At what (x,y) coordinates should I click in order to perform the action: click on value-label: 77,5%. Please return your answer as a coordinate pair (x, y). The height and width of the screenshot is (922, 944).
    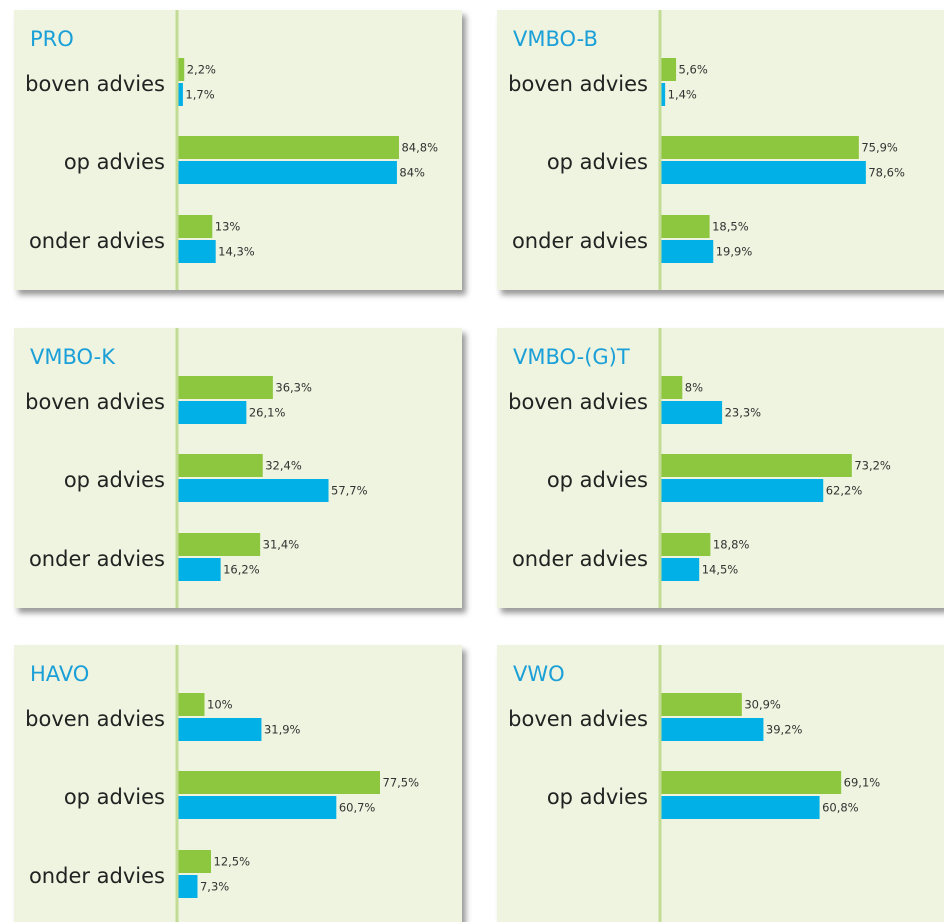
    Looking at the image, I should click on (401, 783).